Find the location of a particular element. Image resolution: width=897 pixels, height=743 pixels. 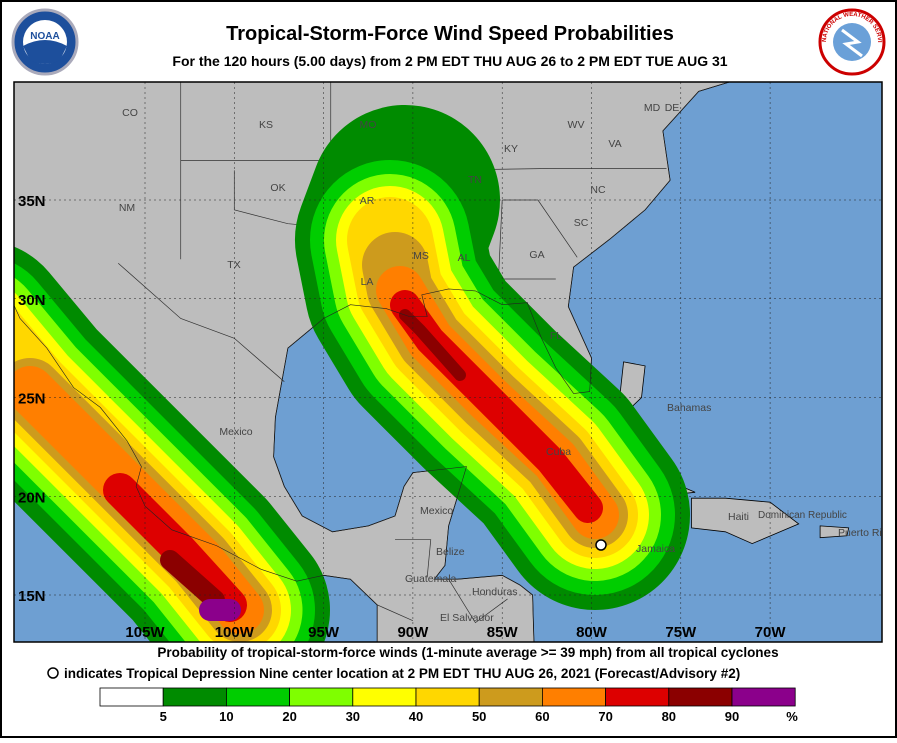

legend-unit: % is located at coordinates (792, 716).